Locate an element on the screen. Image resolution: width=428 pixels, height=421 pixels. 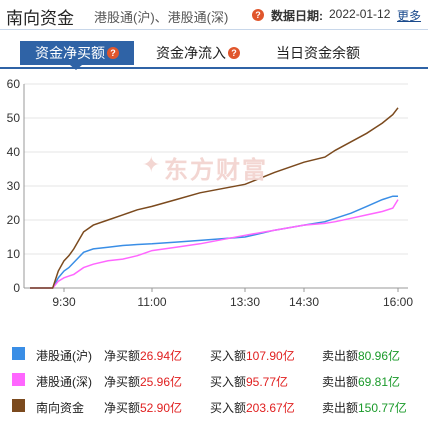
legend-name: 港股通(沪) is located at coordinates (64, 356).